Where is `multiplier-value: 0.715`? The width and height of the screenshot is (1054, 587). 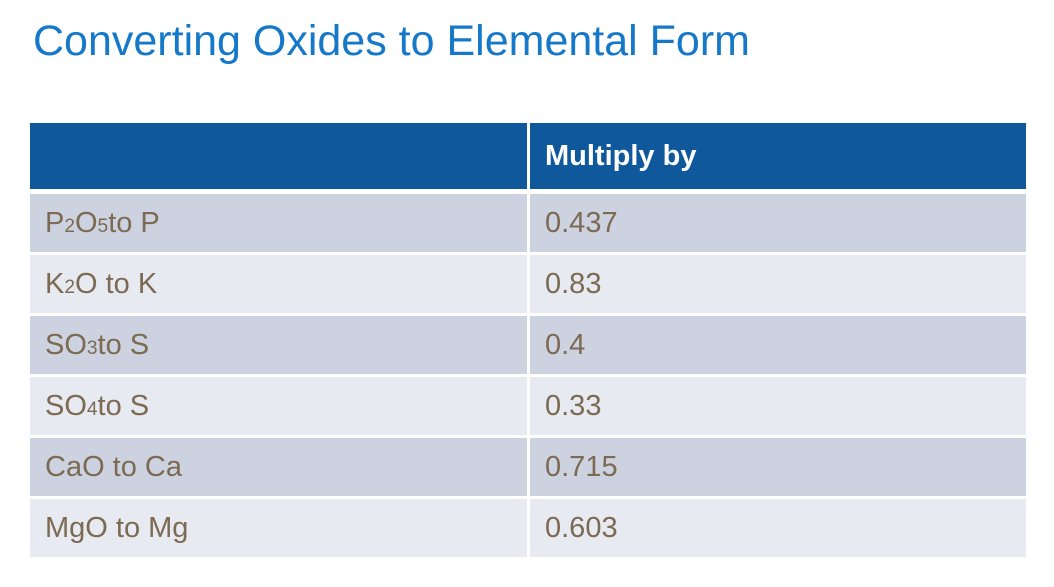 multiplier-value: 0.715 is located at coordinates (778, 467).